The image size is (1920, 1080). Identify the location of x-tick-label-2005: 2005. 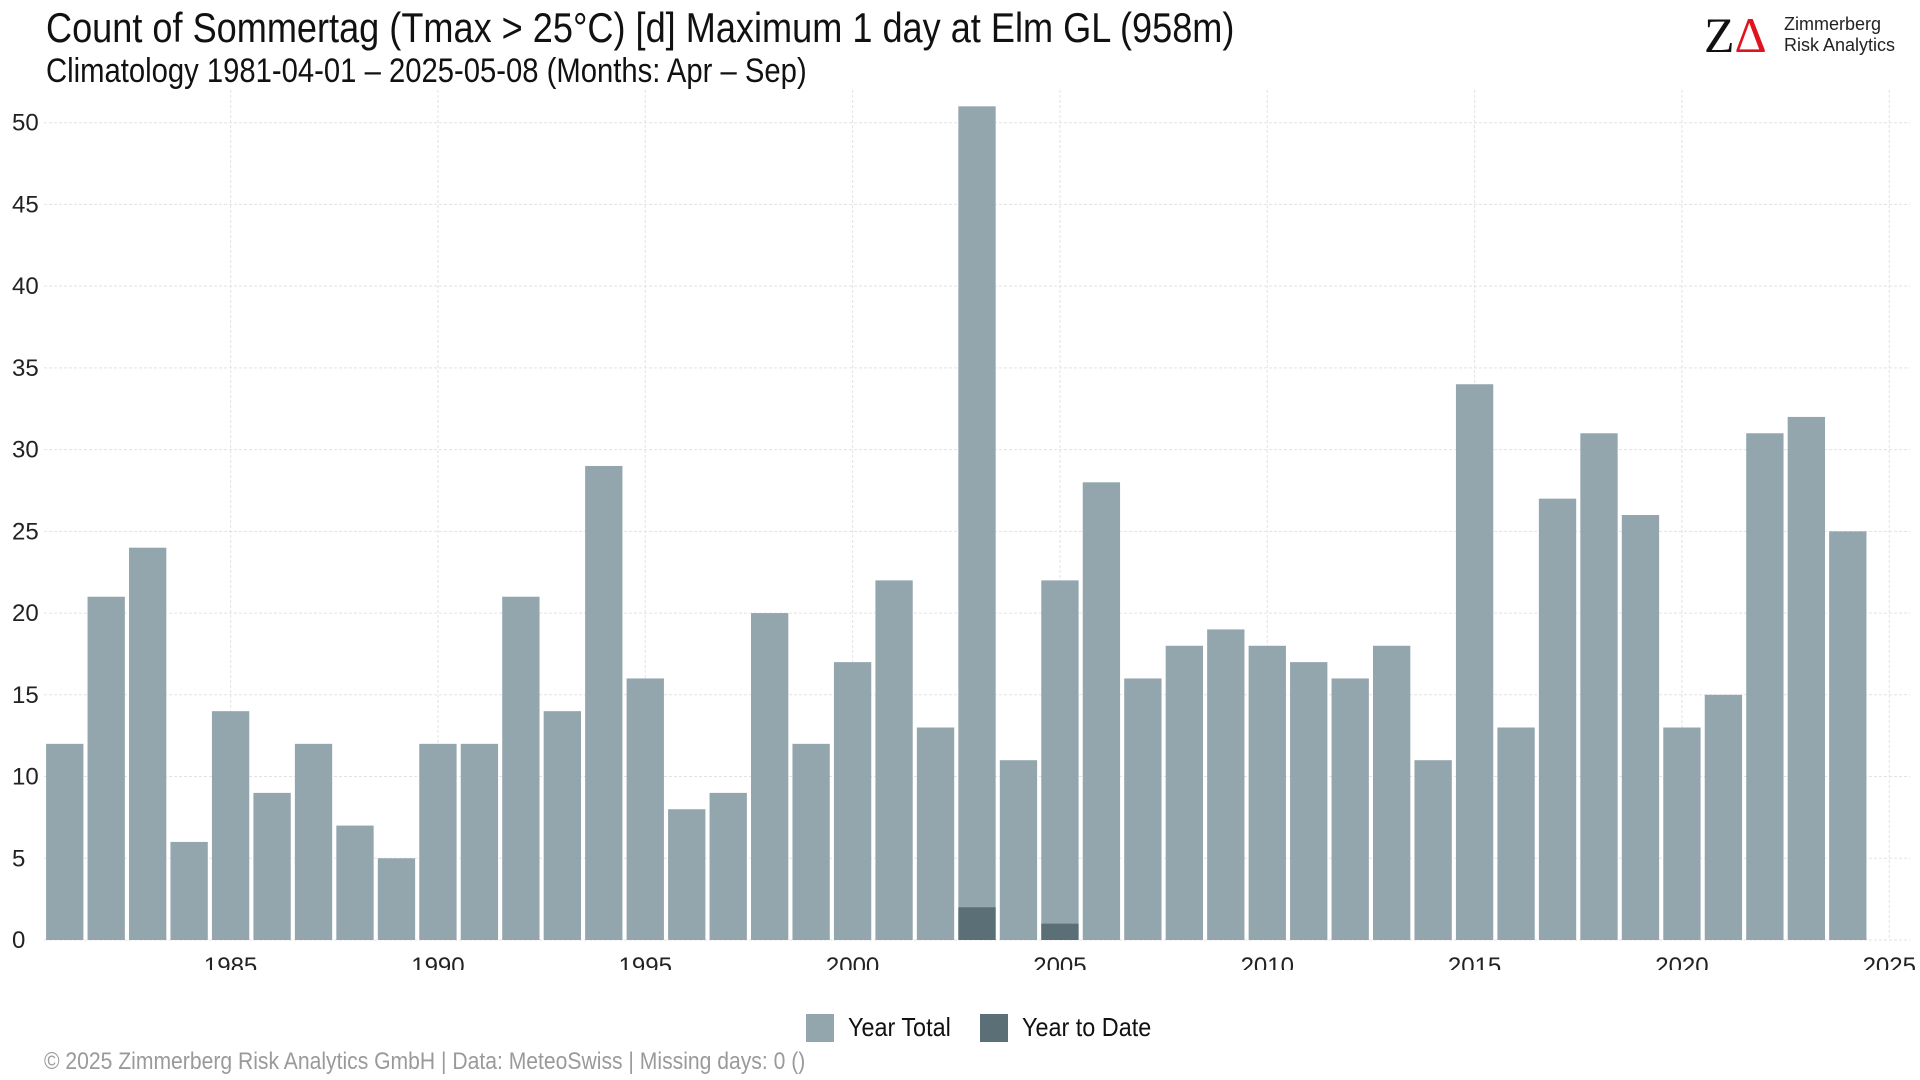
(1059, 961).